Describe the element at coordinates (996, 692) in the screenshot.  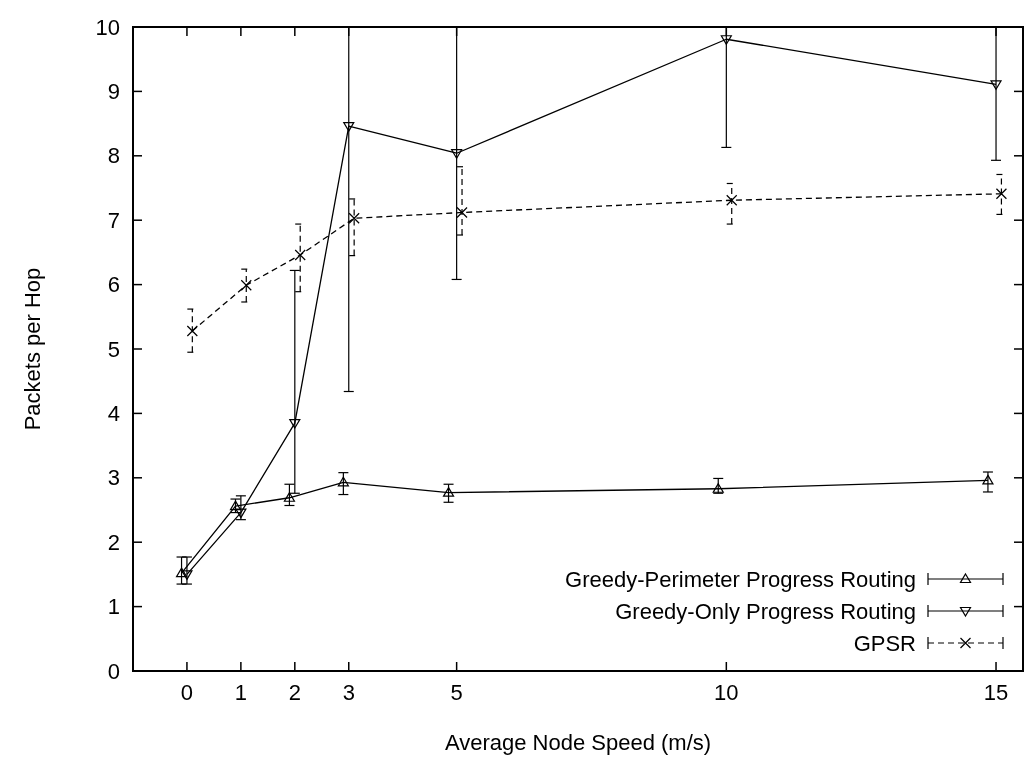
I see `x-tick-label: 15` at that location.